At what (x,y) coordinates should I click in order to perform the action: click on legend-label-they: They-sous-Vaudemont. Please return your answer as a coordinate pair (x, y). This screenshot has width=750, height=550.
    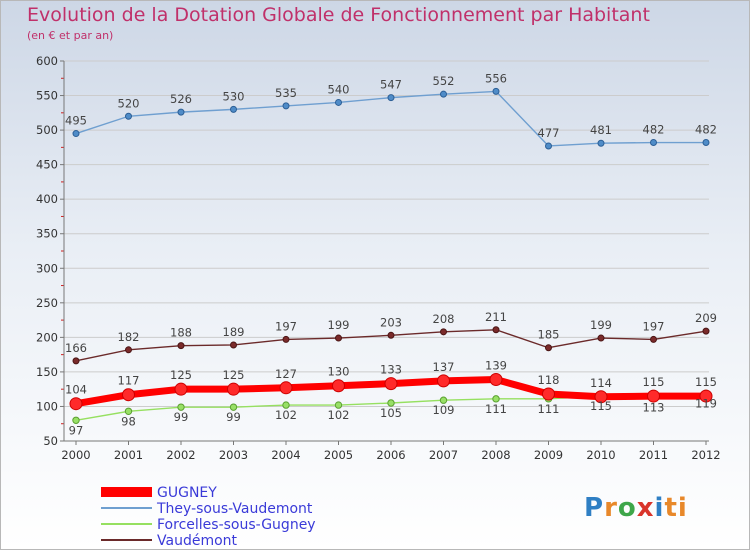
    Looking at the image, I should click on (234, 509).